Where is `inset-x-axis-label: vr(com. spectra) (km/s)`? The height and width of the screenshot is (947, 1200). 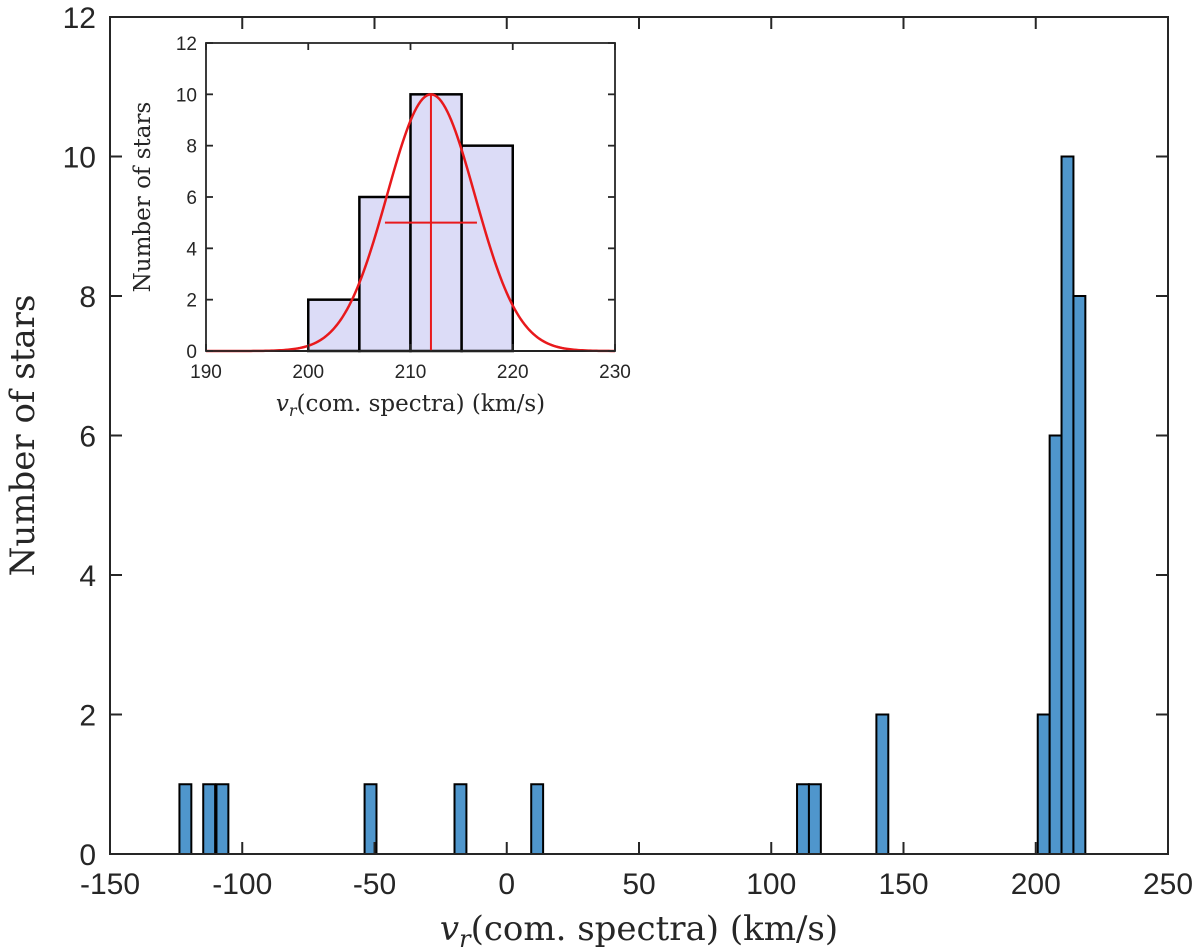 inset-x-axis-label: vr(com. spectra) (km/s) is located at coordinates (410, 405).